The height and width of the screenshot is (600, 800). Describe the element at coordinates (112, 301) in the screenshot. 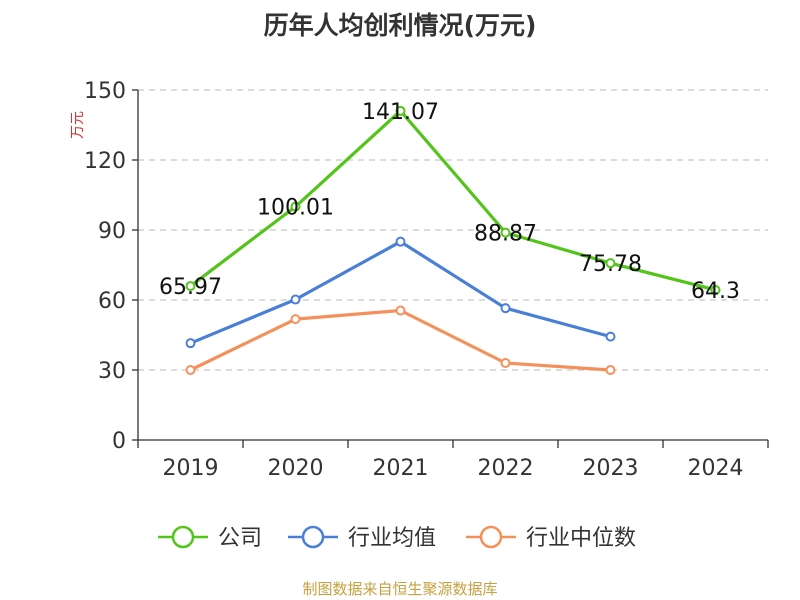

I see `y-tick-label: 60` at that location.